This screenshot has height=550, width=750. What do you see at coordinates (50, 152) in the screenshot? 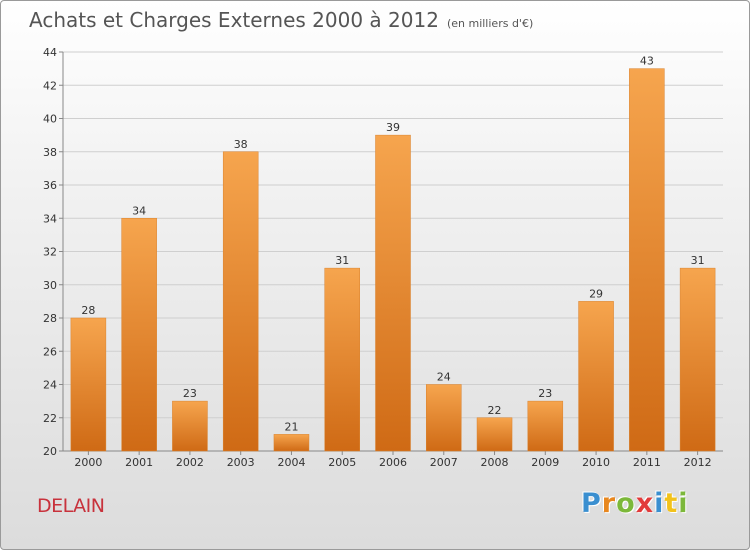
I see `y-tick-label: 38` at bounding box center [50, 152].